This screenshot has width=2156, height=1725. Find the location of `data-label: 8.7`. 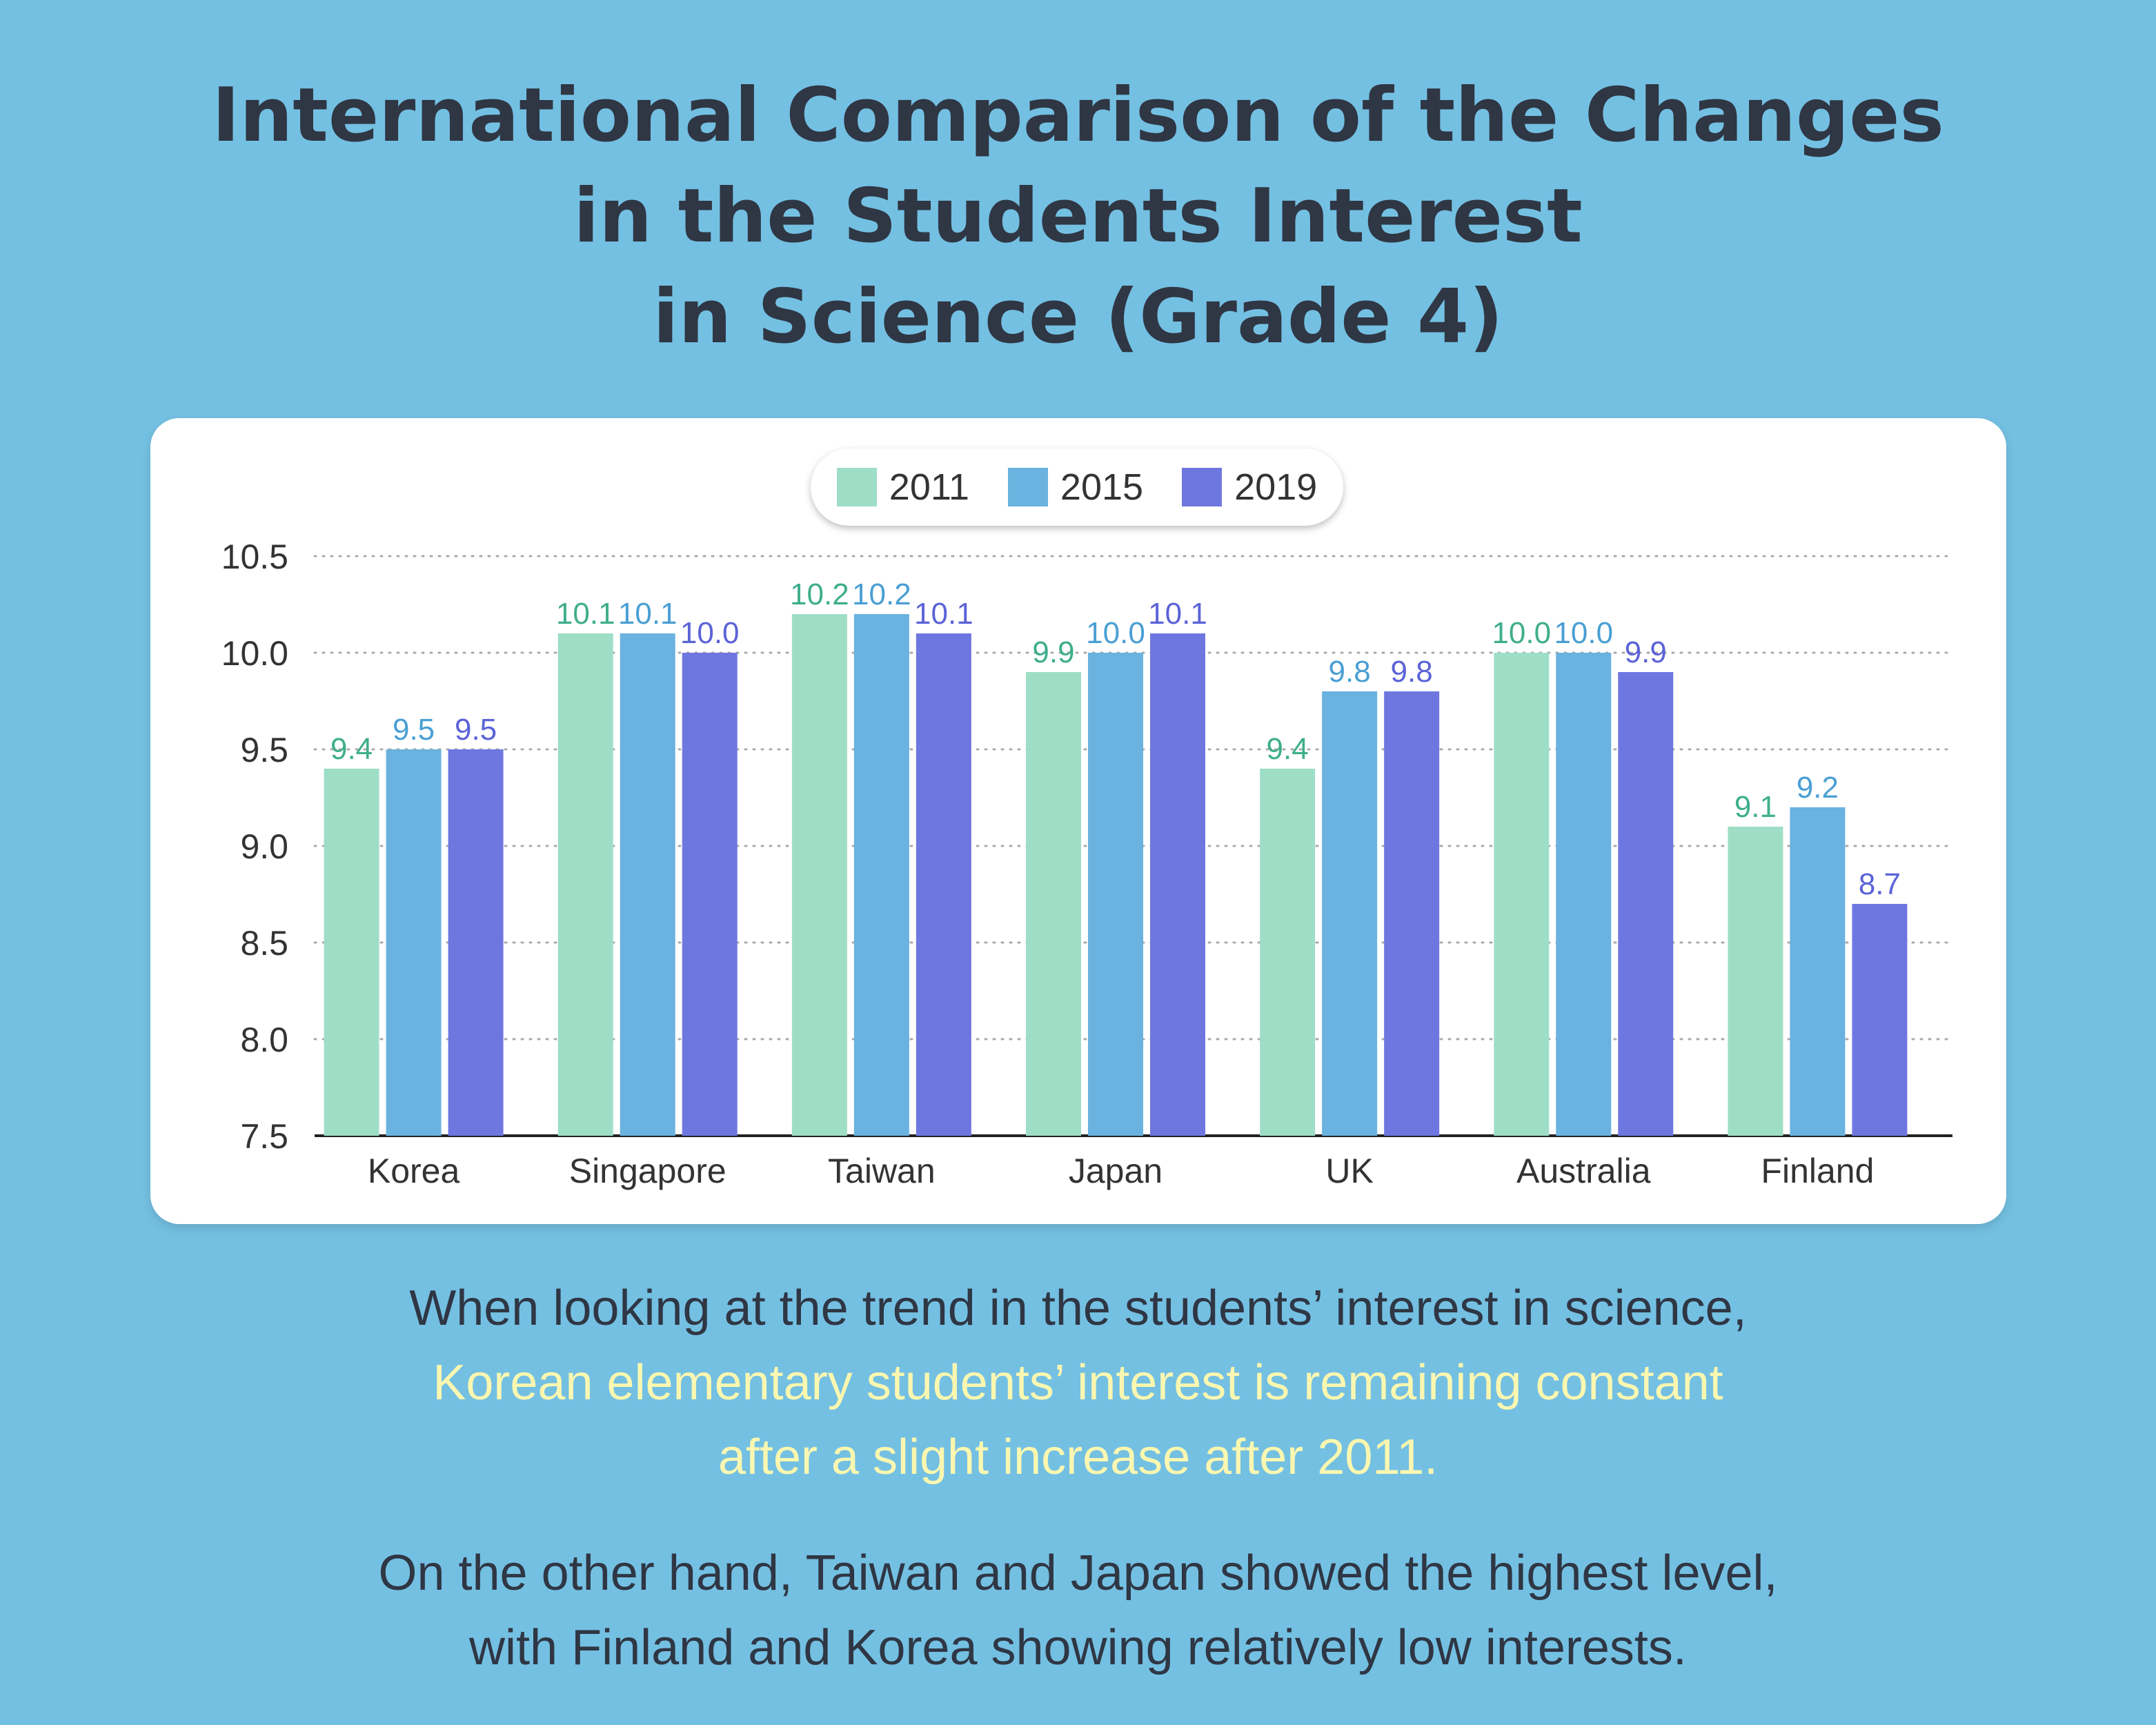

data-label: 8.7 is located at coordinates (1880, 884).